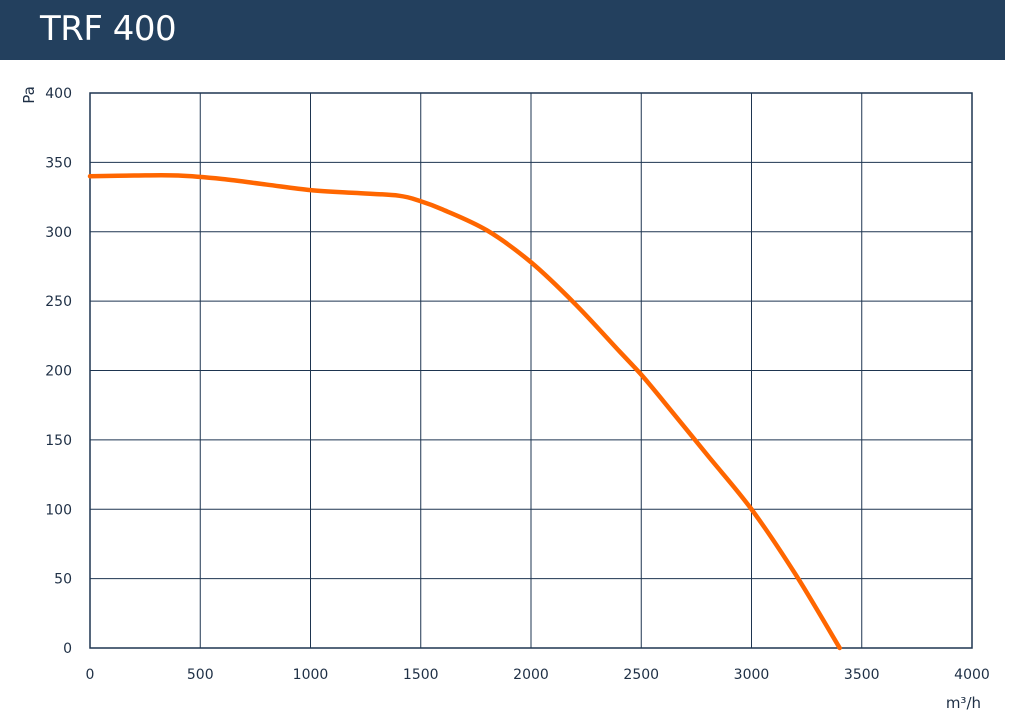  What do you see at coordinates (58, 372) in the screenshot?
I see `y-tick-label: 200` at bounding box center [58, 372].